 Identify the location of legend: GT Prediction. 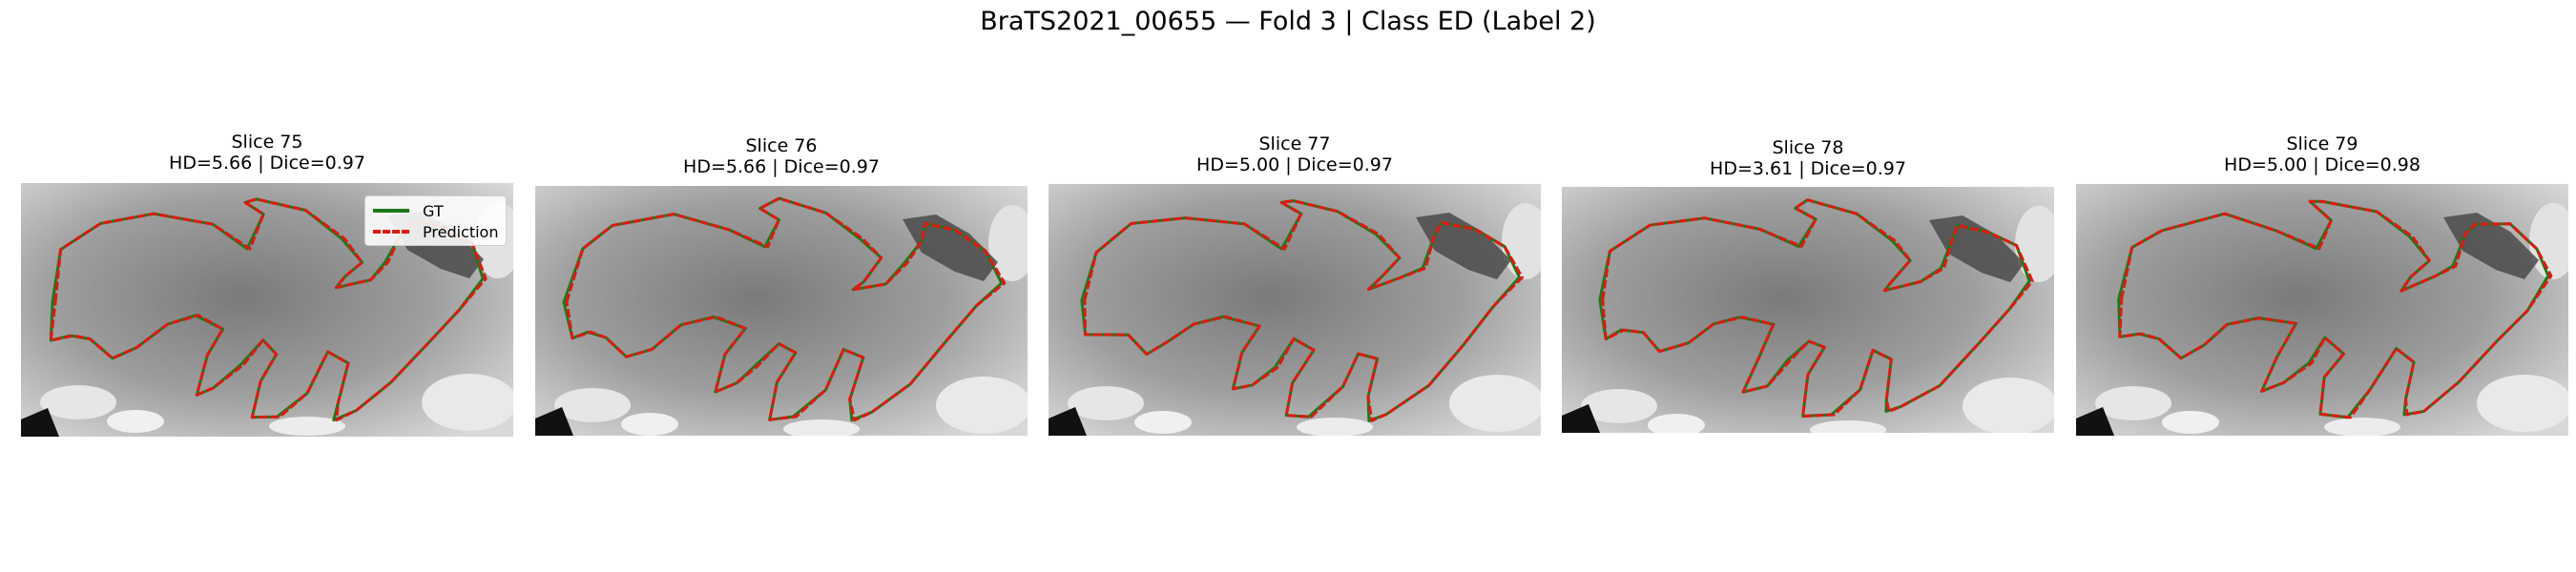
(436, 220).